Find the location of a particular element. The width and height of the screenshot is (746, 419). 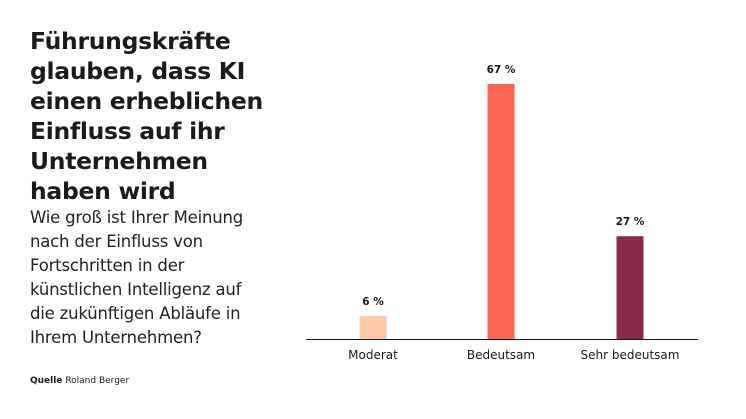

source-value: Roland Berger is located at coordinates (97, 381).